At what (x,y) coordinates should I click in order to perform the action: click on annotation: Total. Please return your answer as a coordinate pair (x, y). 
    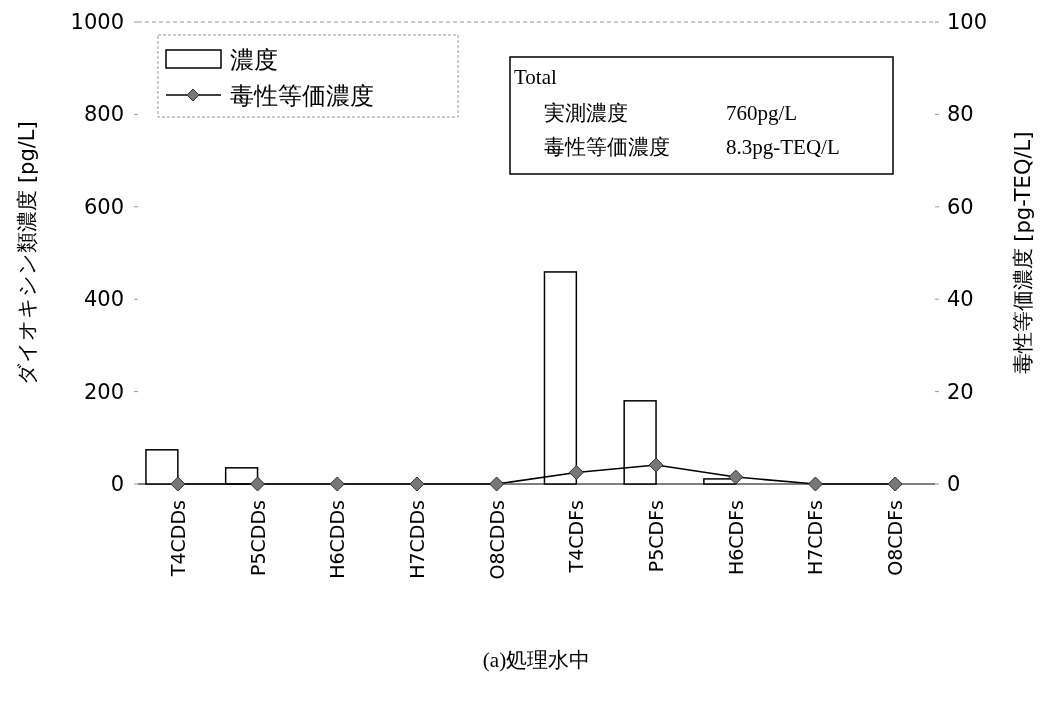
    Looking at the image, I should click on (536, 77).